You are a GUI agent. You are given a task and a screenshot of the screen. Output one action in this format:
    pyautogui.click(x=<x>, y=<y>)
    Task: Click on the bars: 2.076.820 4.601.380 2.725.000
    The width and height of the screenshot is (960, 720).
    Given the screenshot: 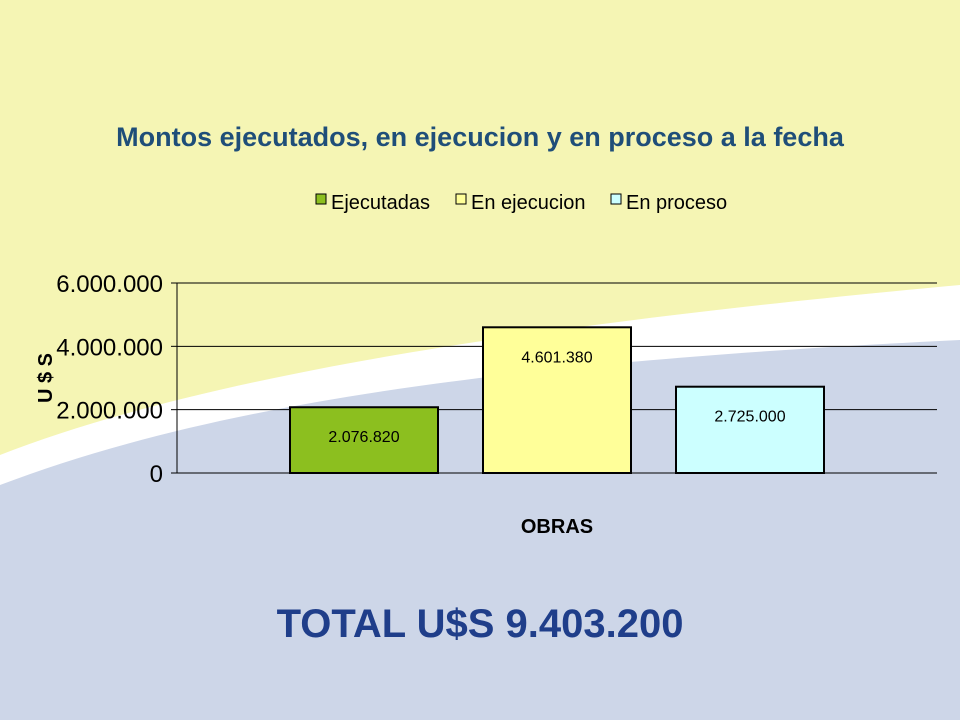 What is the action you would take?
    pyautogui.click(x=557, y=400)
    